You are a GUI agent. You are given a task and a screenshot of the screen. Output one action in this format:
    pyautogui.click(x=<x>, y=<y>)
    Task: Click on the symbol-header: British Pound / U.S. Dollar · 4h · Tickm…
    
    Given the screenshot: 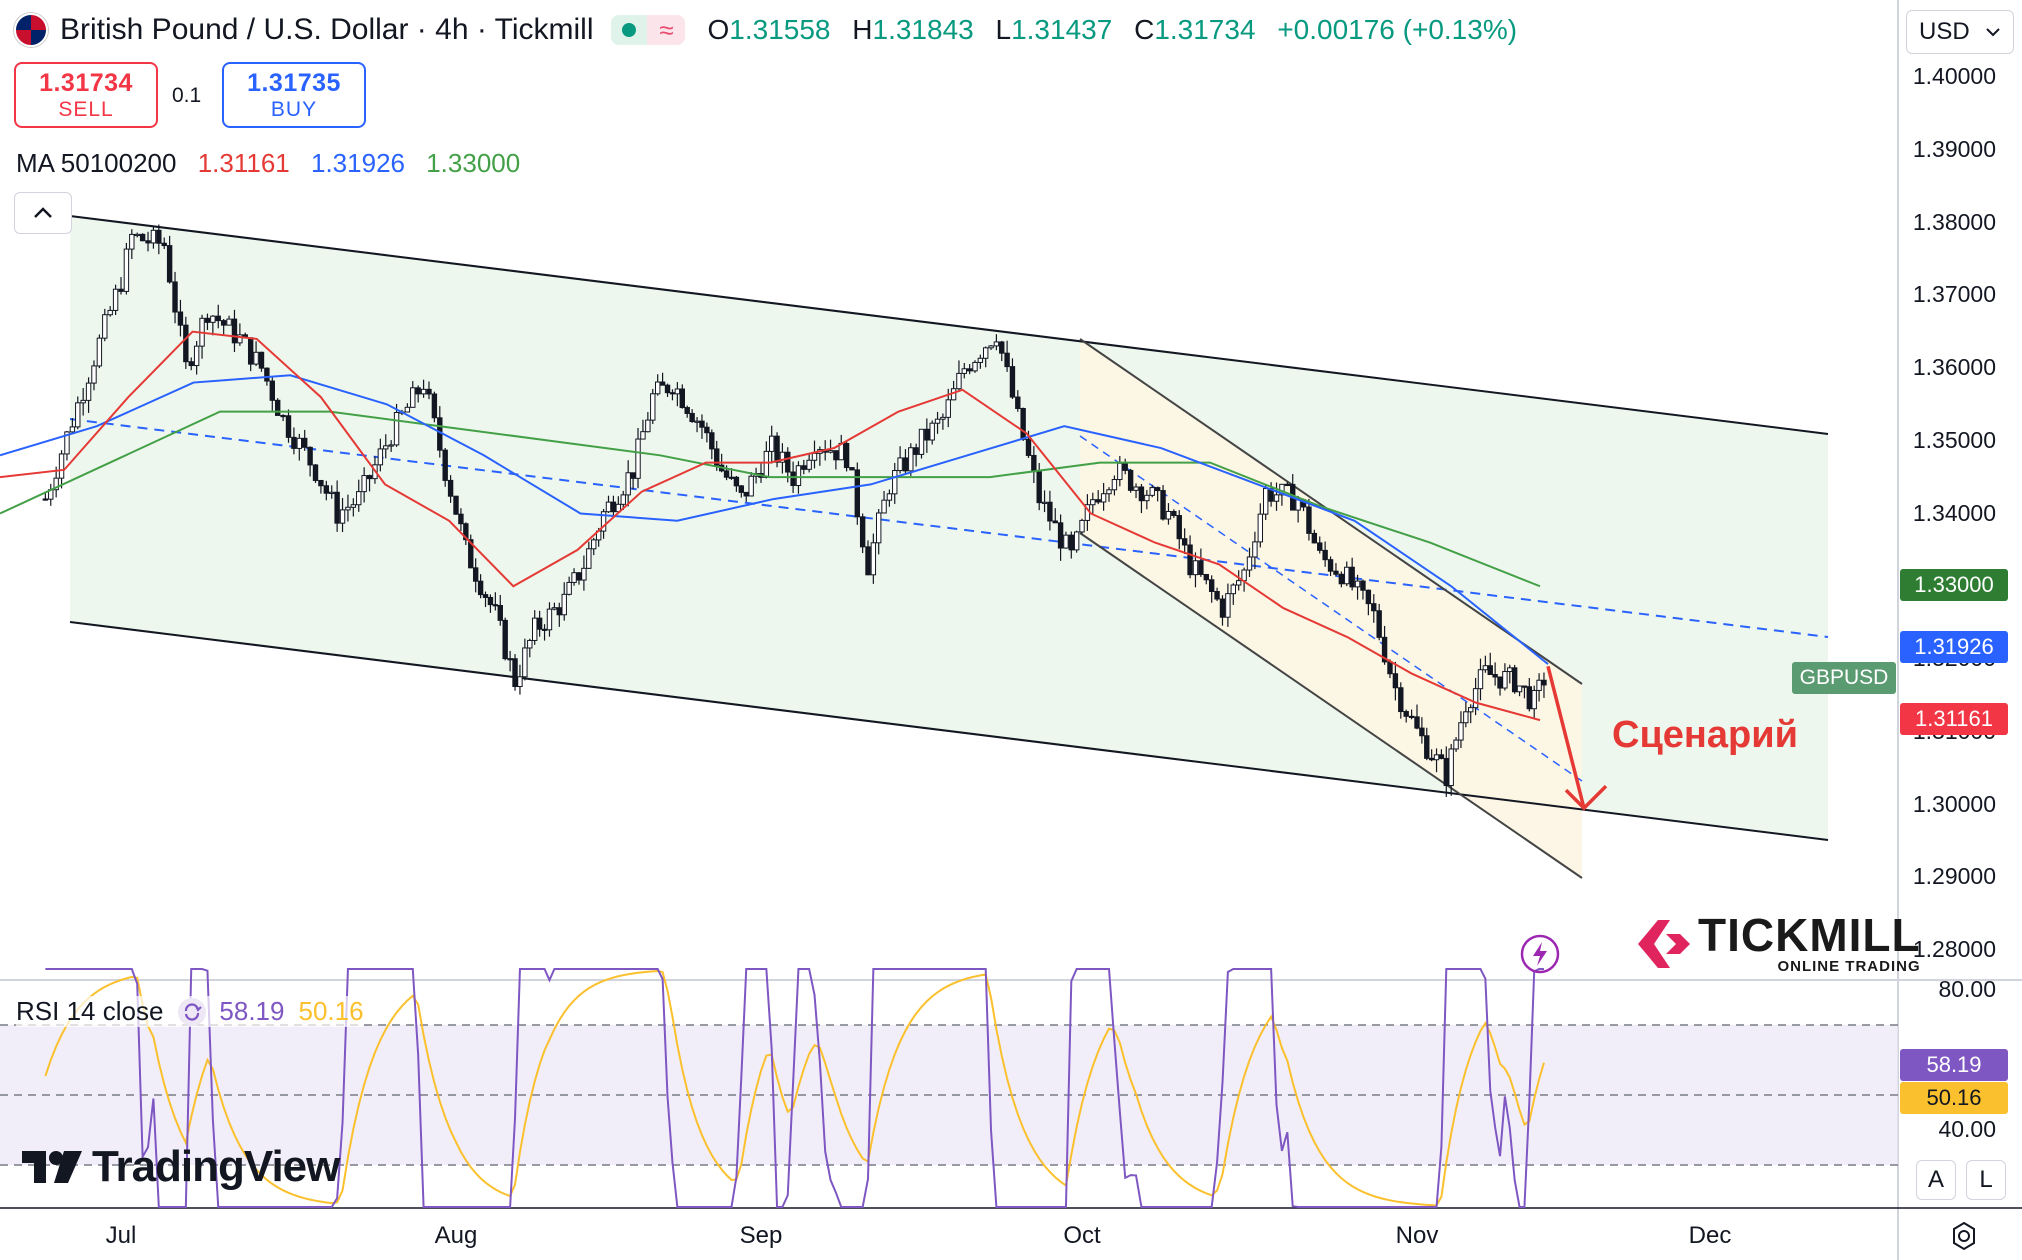 What is the action you would take?
    pyautogui.click(x=772, y=30)
    